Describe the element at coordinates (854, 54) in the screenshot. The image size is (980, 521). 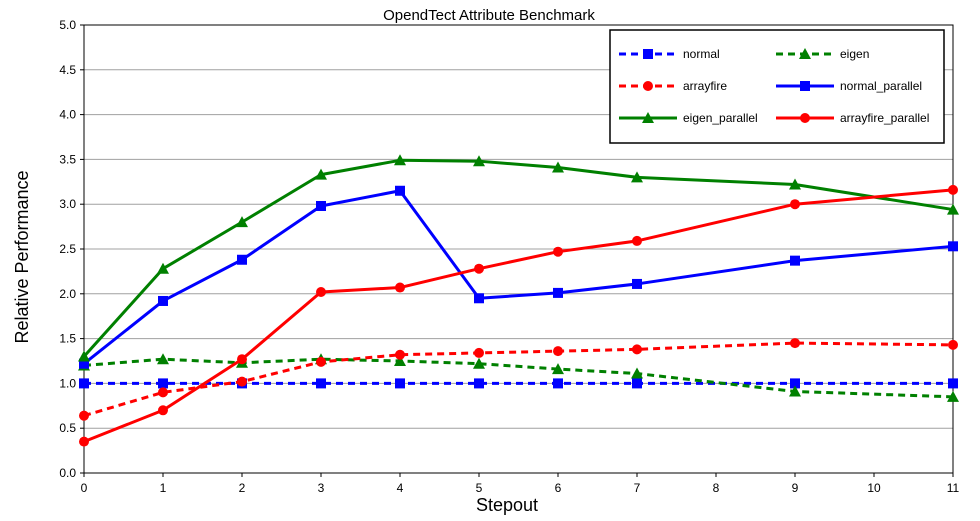
I see `legend-label: eigen` at that location.